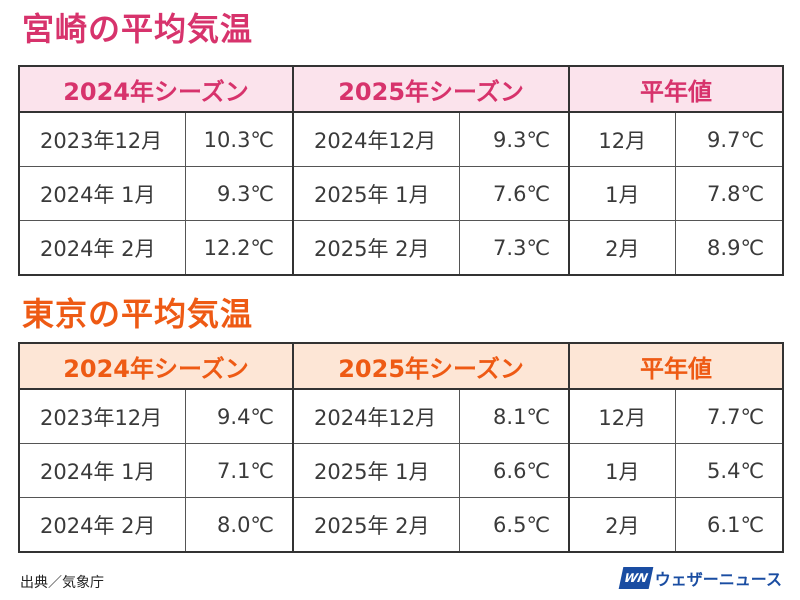 The width and height of the screenshot is (800, 600). What do you see at coordinates (514, 470) in the screenshot?
I see `temperature-2025-season: 6.6℃` at bounding box center [514, 470].